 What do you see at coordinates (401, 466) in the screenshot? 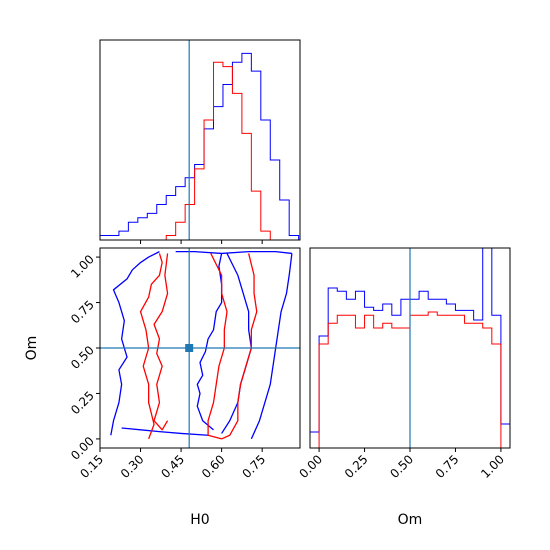
I see `hist-om-x-tick-label: 0.50` at bounding box center [401, 466].